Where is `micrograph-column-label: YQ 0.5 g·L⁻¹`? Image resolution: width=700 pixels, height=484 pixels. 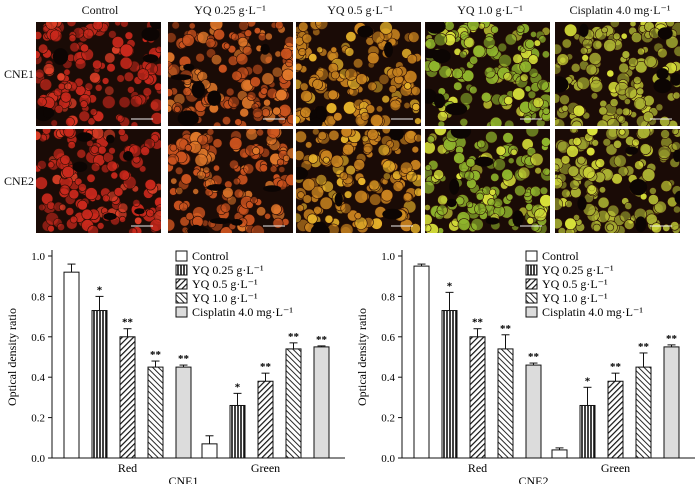
micrograph-column-label: YQ 0.5 g·L⁻¹ is located at coordinates (360, 10).